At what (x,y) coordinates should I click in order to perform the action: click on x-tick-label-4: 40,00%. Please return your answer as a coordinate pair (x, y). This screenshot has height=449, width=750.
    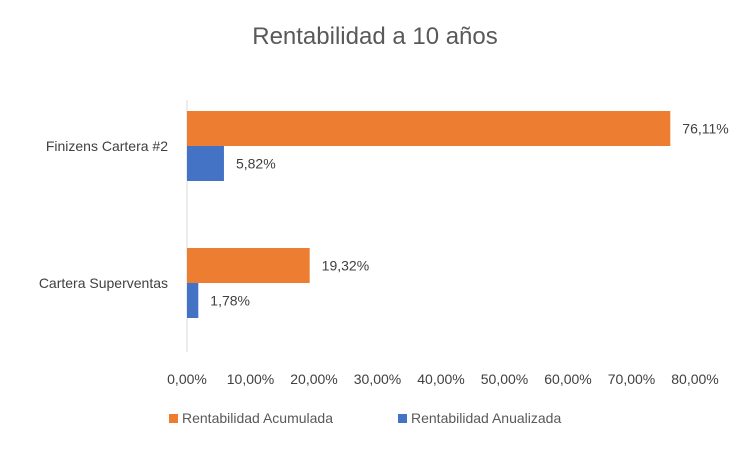
    Looking at the image, I should click on (440, 379).